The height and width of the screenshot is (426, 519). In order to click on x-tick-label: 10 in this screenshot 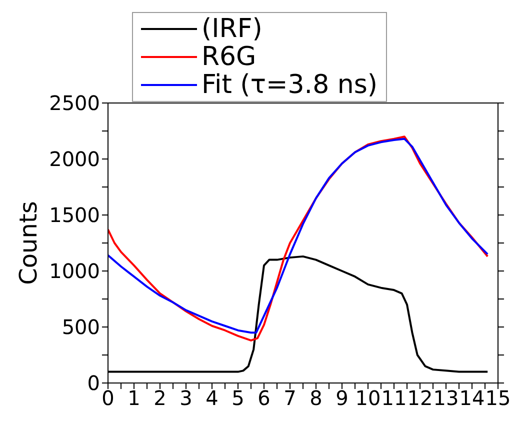, I will do `click(368, 398)`.